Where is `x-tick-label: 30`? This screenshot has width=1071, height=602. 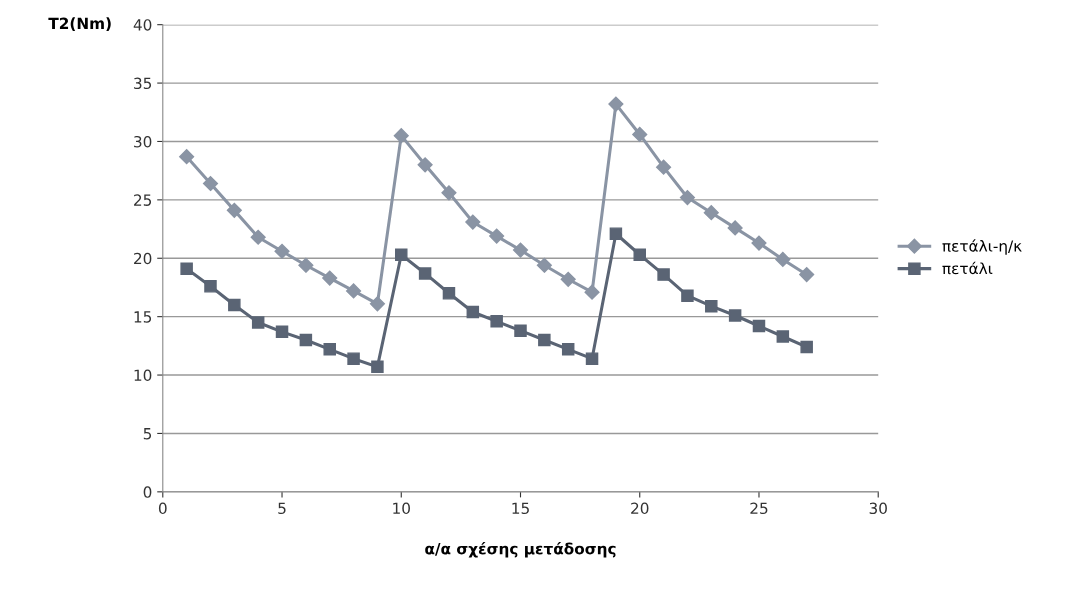
x-tick-label: 30 is located at coordinates (878, 508).